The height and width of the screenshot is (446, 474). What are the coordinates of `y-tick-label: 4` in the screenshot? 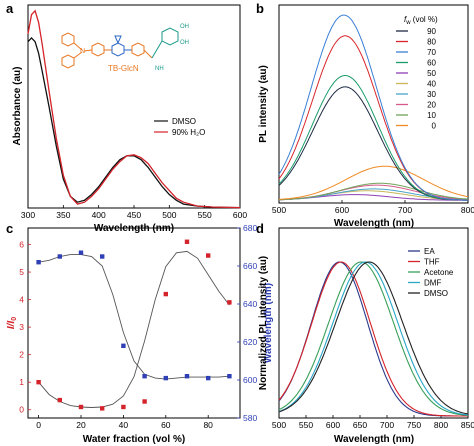 It's located at (21, 300).